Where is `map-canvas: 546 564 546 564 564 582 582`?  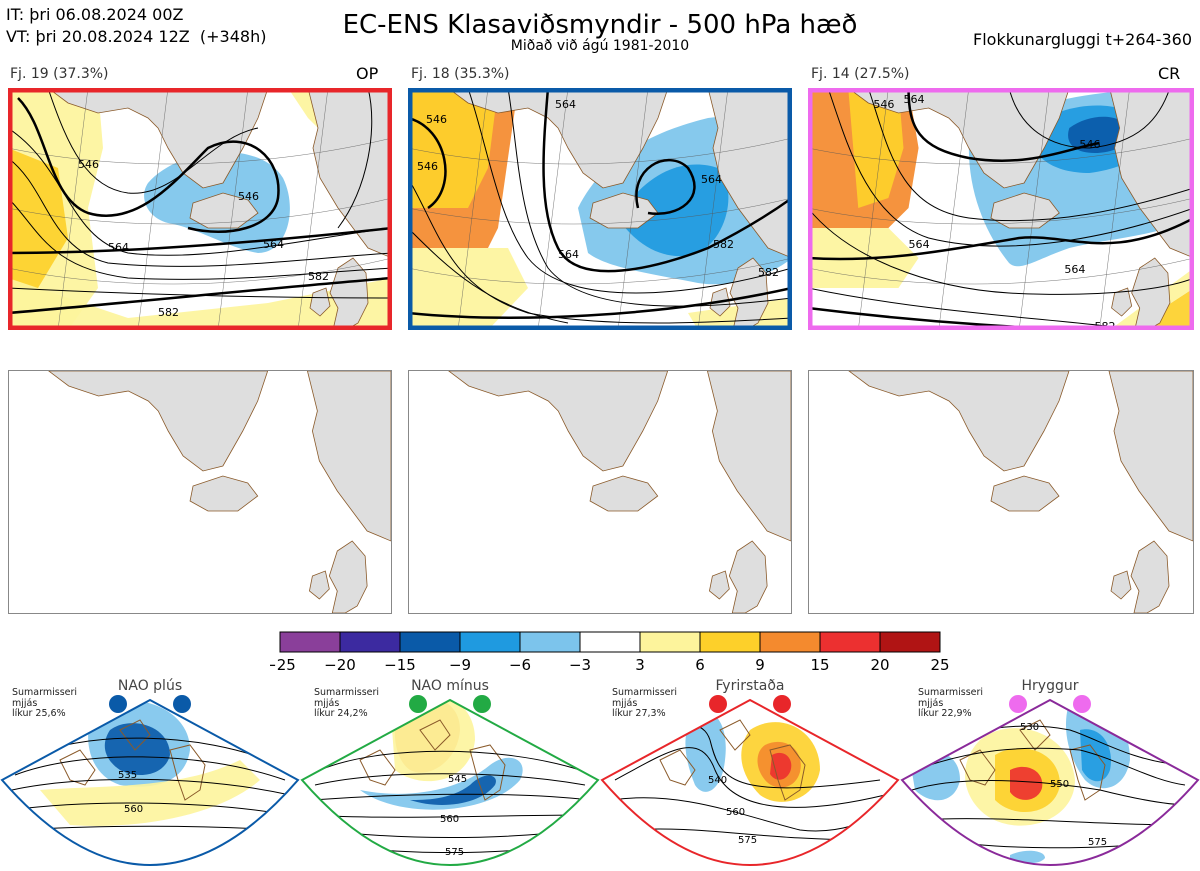 map-canvas: 546 564 546 564 564 582 582 is located at coordinates (600, 209).